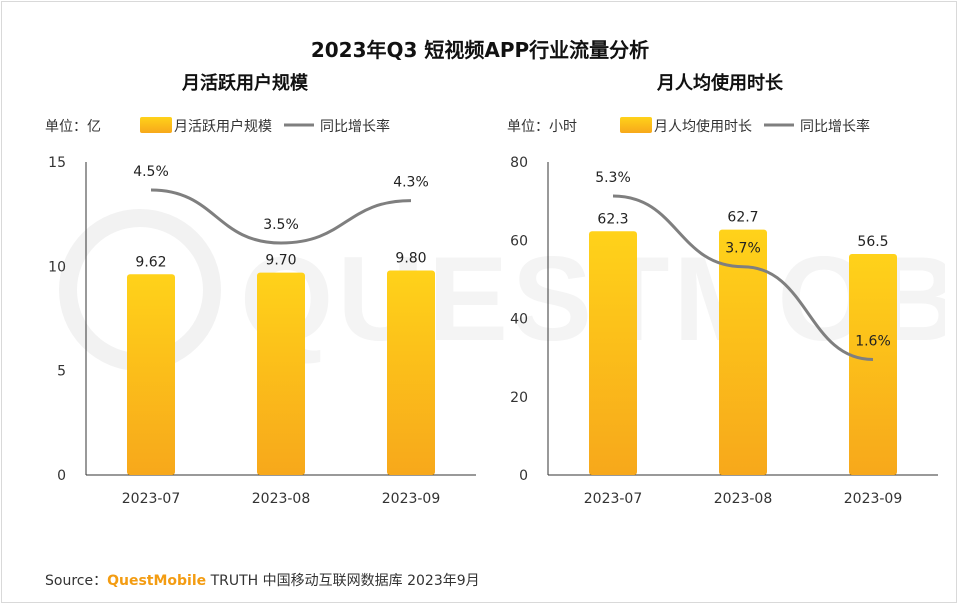 This screenshot has height=606, width=960. What do you see at coordinates (410, 259) in the screenshot?
I see `bar-value-label: 9.80` at bounding box center [410, 259].